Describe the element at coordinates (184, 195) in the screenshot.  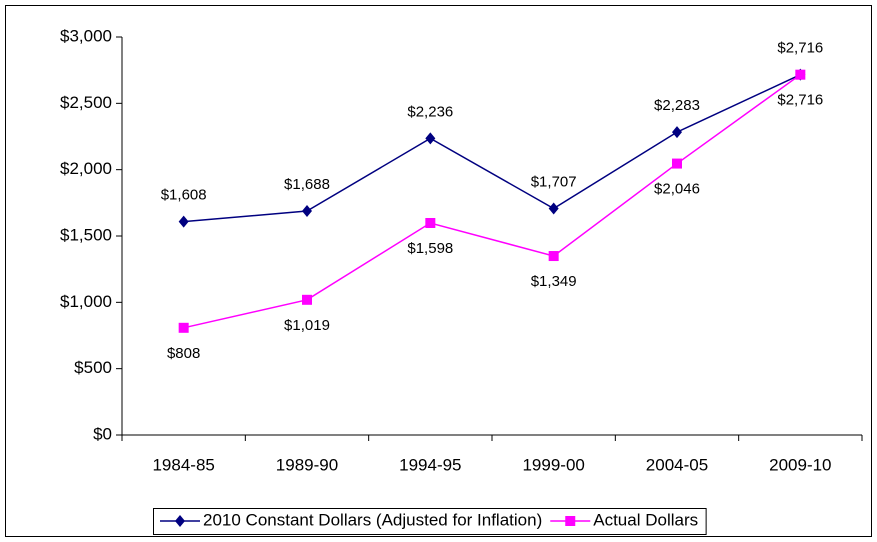
I see `value-label: $1,608` at that location.